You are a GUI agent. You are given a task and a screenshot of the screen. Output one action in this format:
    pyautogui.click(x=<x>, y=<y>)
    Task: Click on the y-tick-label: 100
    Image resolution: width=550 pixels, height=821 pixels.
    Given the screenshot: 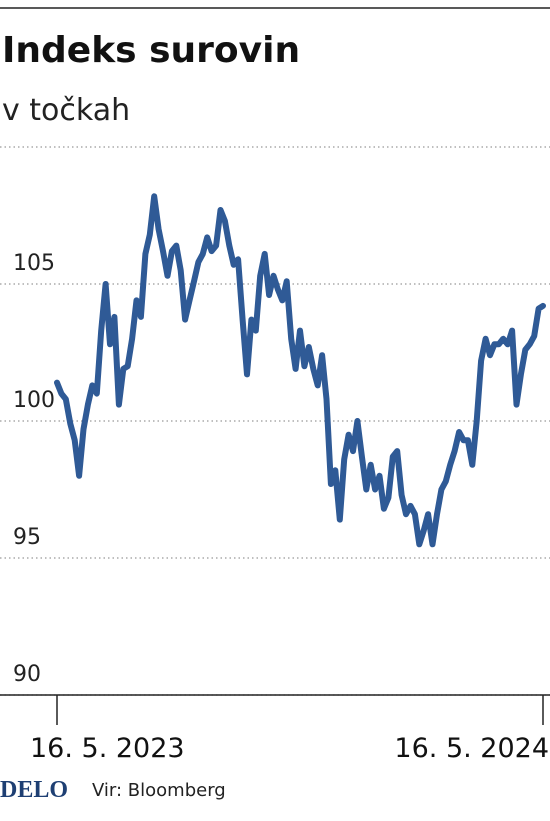 What is the action you would take?
    pyautogui.click(x=34, y=400)
    